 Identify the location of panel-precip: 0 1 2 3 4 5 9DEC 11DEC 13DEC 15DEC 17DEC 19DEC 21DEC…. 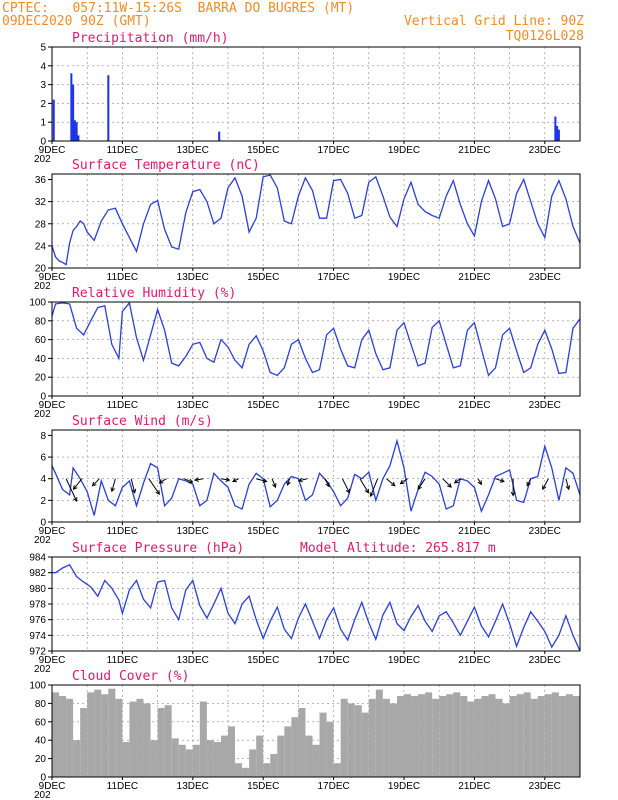
(307, 98).